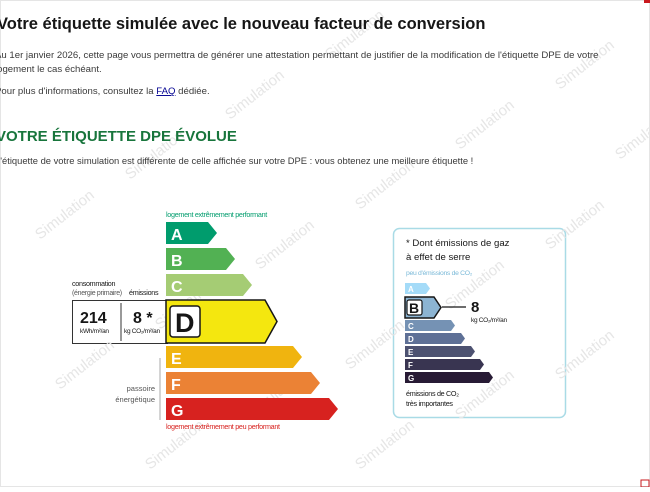 Image resolution: width=650 pixels, height=492 pixels. I want to click on ges-title: * Dont émissions de gaz, so click(458, 243).